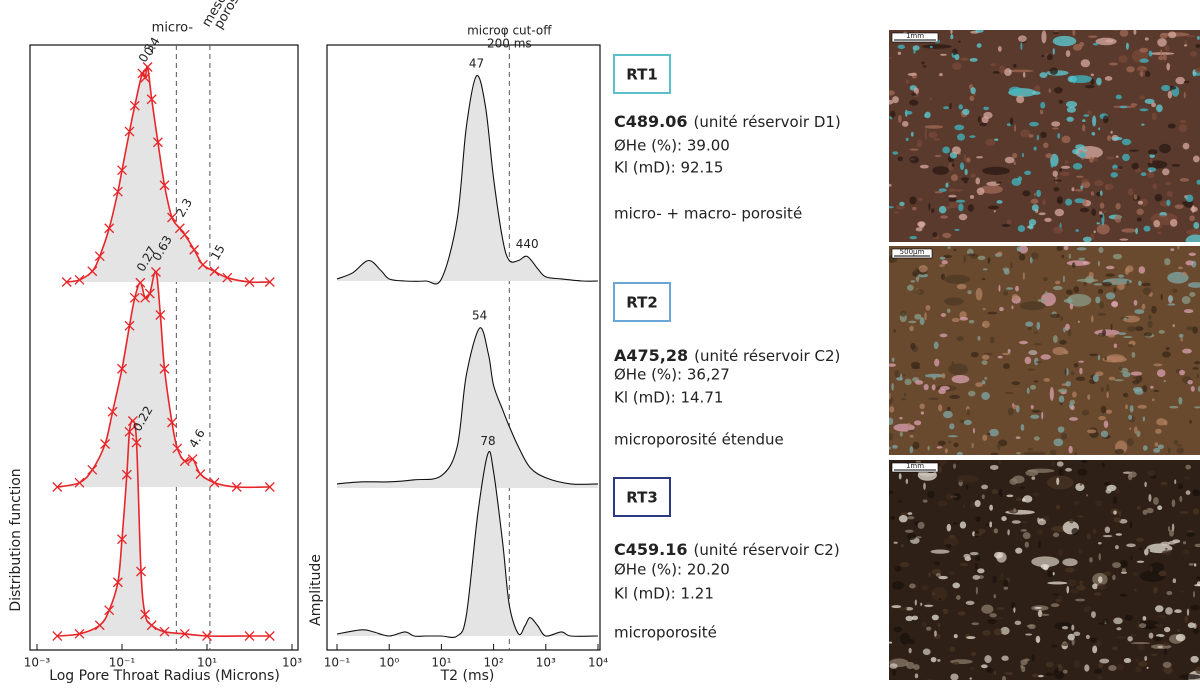 The width and height of the screenshot is (1200, 688). I want to click on x-tick-label: 10⁴, so click(598, 663).